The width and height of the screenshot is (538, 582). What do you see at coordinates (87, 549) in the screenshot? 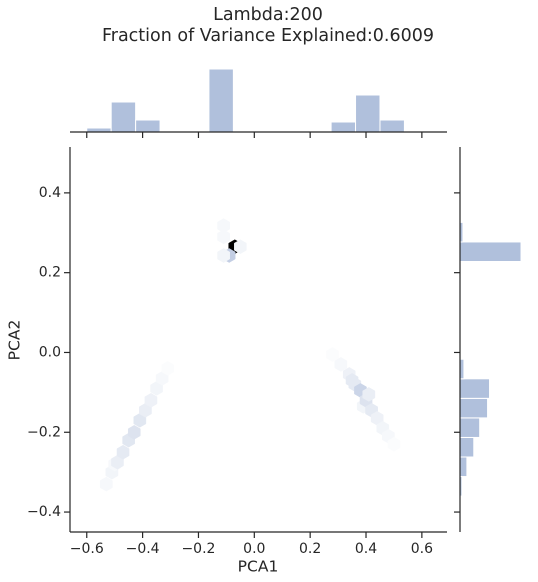
I see `x-tick-label: −0.6` at bounding box center [87, 549].